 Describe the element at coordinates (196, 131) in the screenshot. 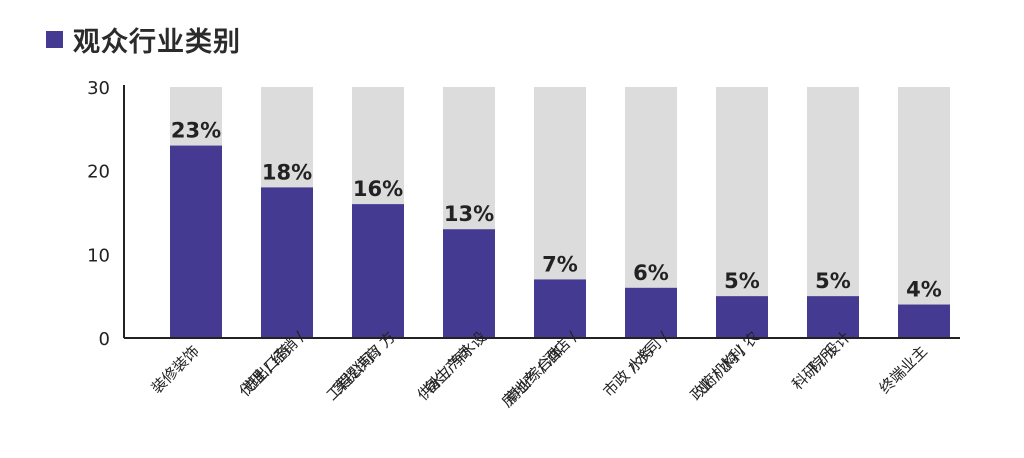

I see `data-label: 23%` at that location.